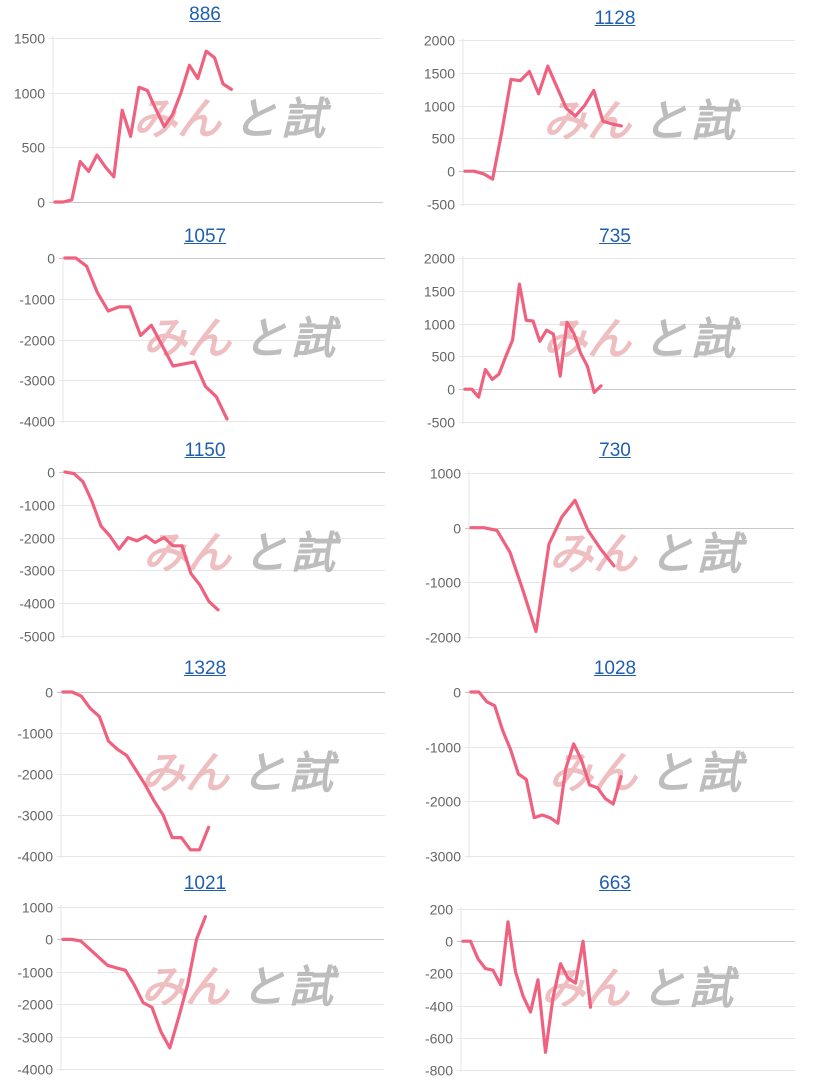  What do you see at coordinates (442, 910) in the screenshot?
I see `y-tick-label: 200` at bounding box center [442, 910].